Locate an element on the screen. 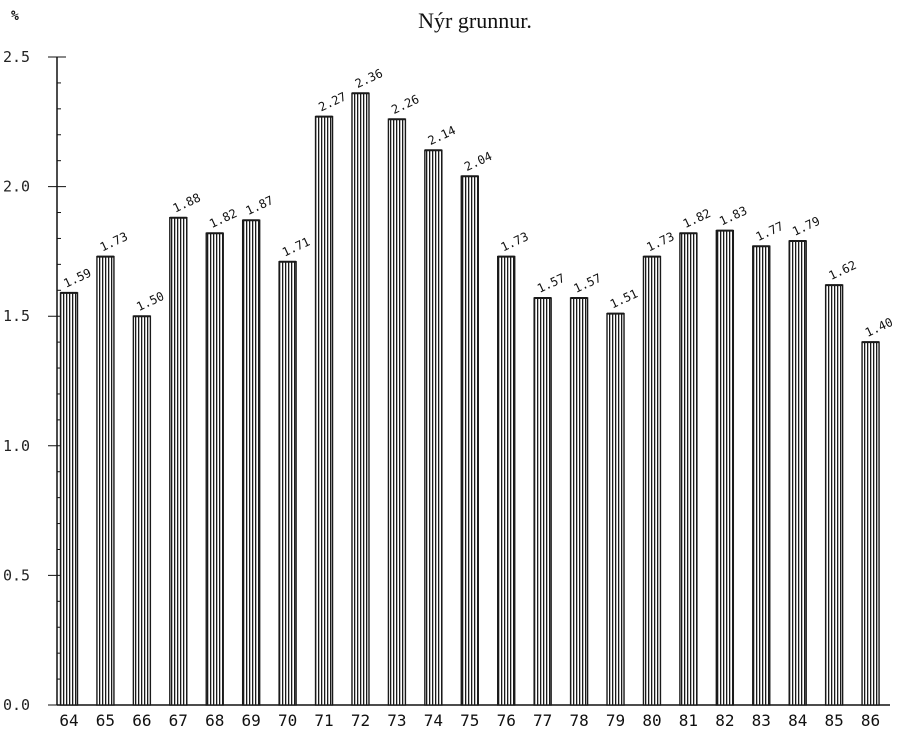  x-tick-label: 80 is located at coordinates (651, 720).